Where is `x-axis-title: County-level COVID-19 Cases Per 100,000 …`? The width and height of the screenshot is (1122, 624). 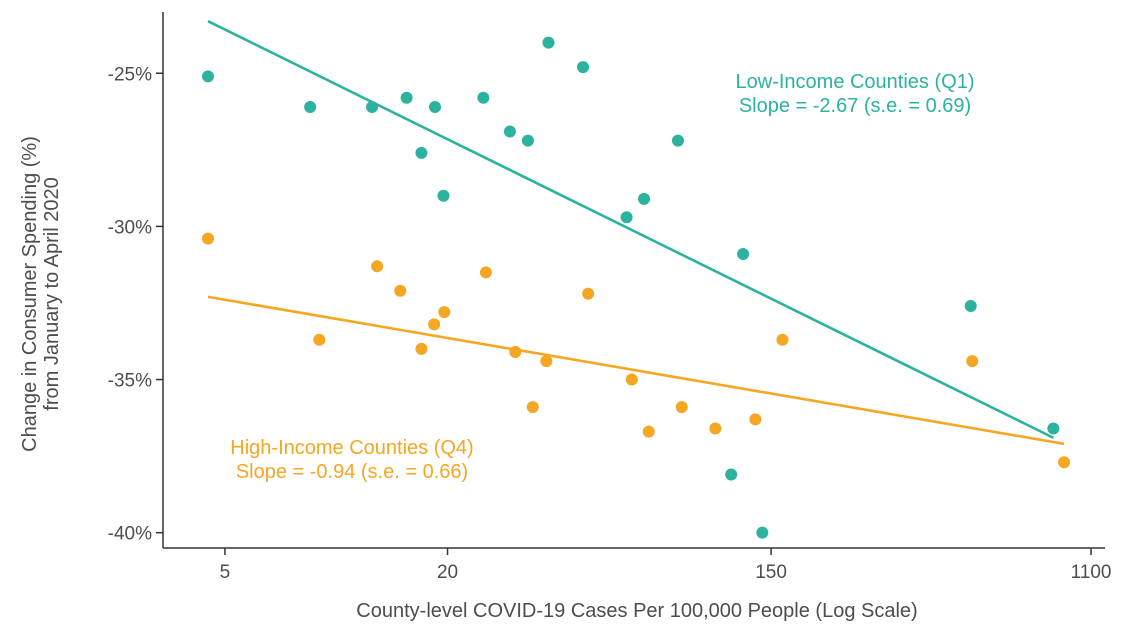 x-axis-title: County-level COVID-19 Cases Per 100,000 … is located at coordinates (636, 611).